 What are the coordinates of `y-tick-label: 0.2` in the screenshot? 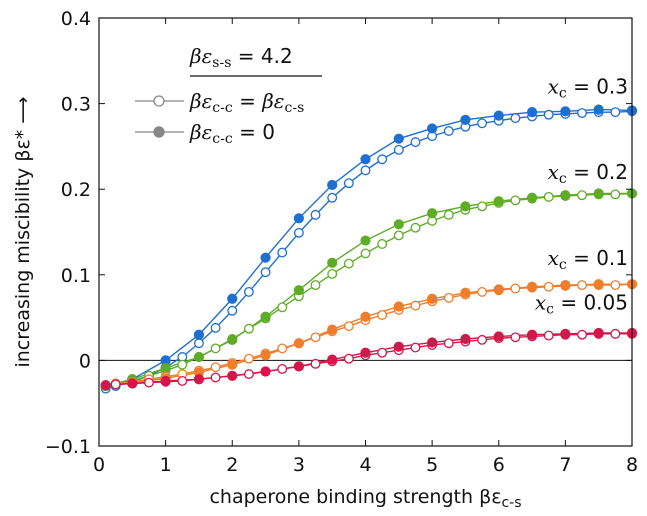 It's located at (76, 190).